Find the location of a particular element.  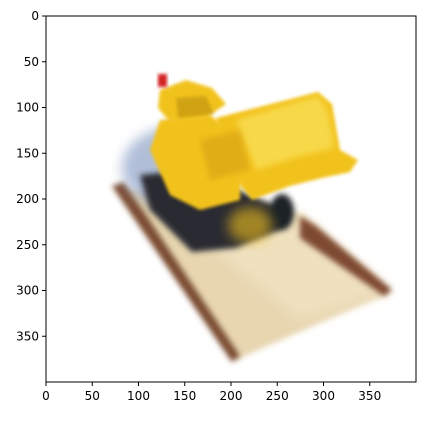

x-tick-label: 200 is located at coordinates (231, 396).